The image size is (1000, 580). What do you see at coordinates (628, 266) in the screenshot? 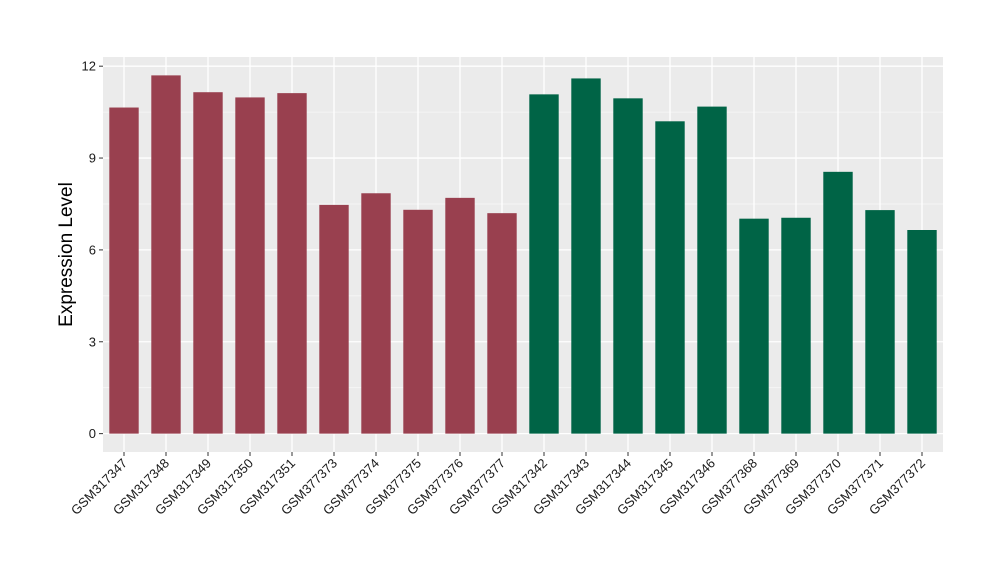
I see `bar-gsm317344` at bounding box center [628, 266].